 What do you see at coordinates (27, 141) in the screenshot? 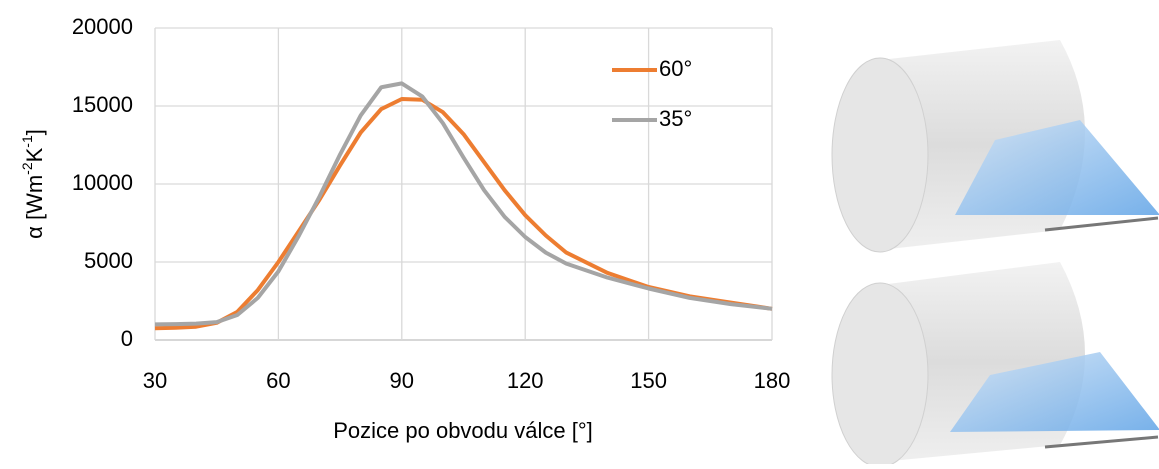
I see `y-label-sup: -1` at bounding box center [27, 141].